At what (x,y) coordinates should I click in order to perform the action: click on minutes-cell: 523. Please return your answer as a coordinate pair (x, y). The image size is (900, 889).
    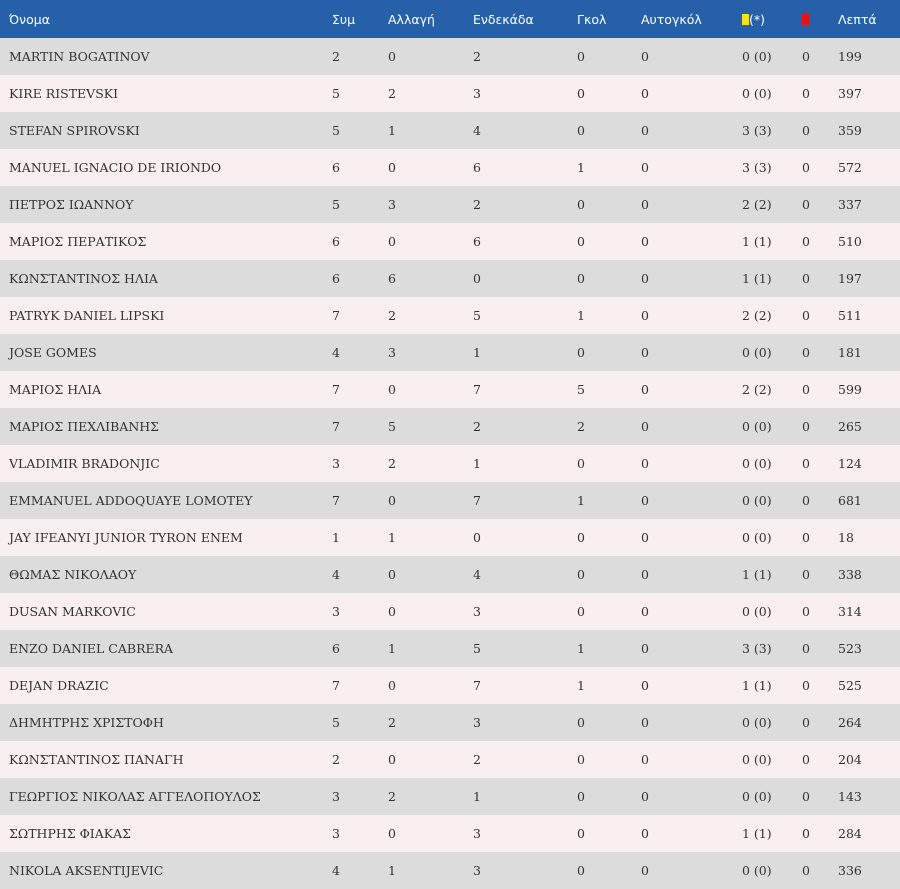
    Looking at the image, I should click on (850, 648).